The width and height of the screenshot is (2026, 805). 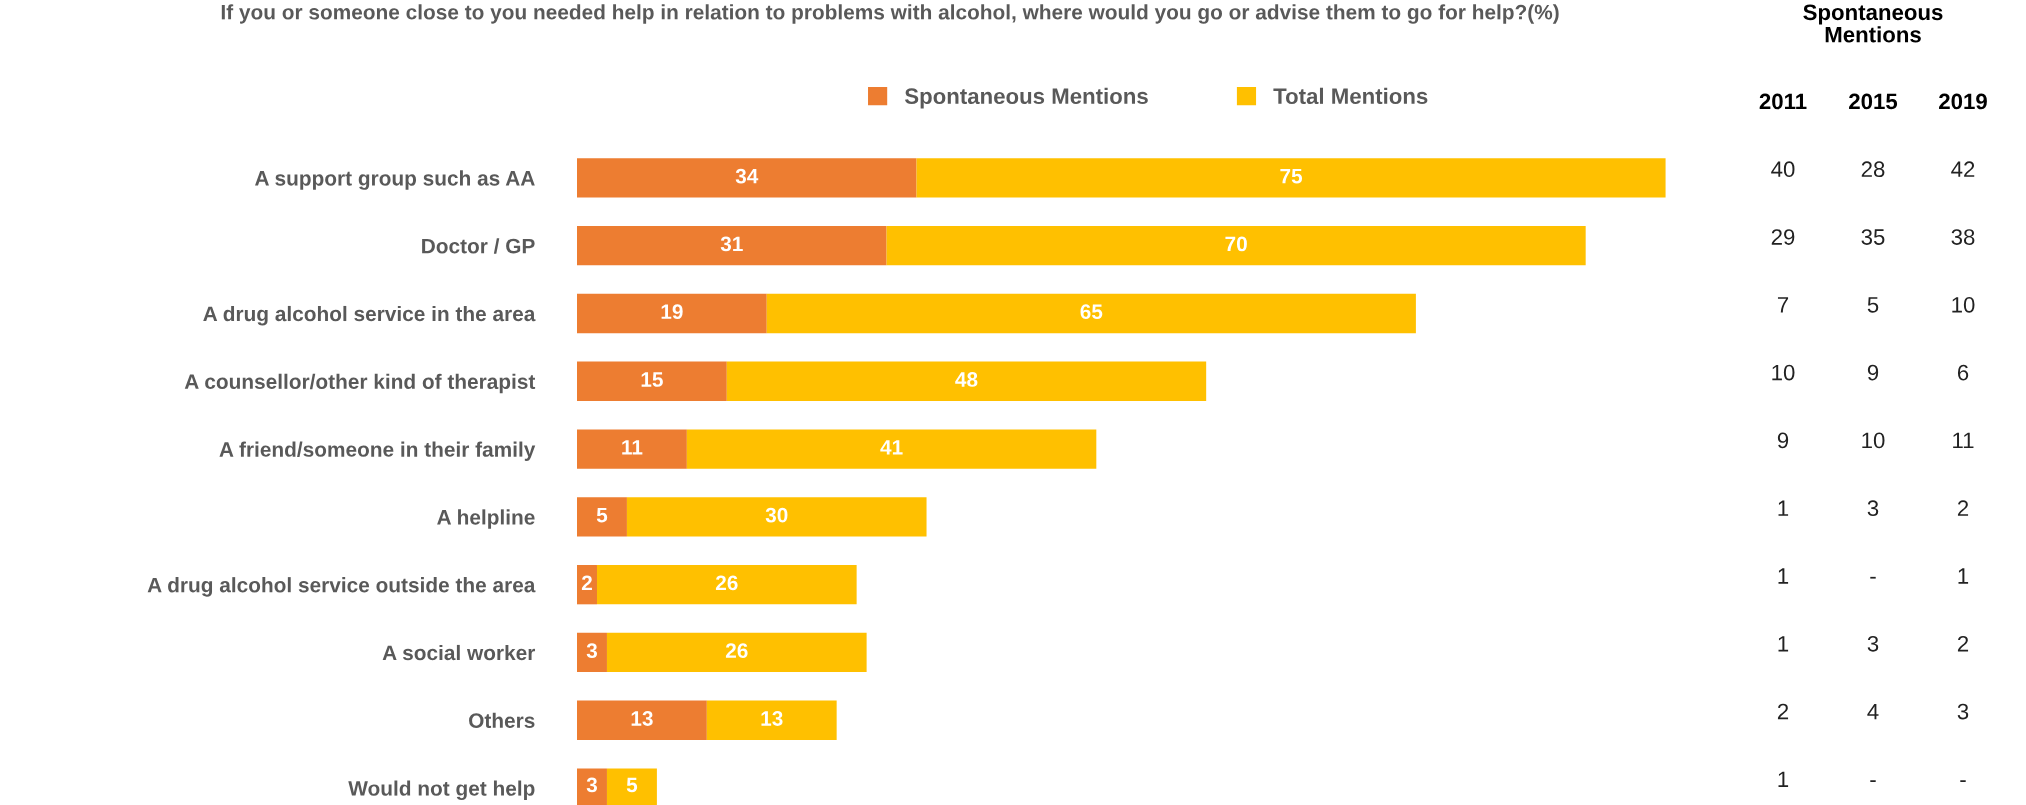 I want to click on data-label: 70, so click(x=1236, y=244).